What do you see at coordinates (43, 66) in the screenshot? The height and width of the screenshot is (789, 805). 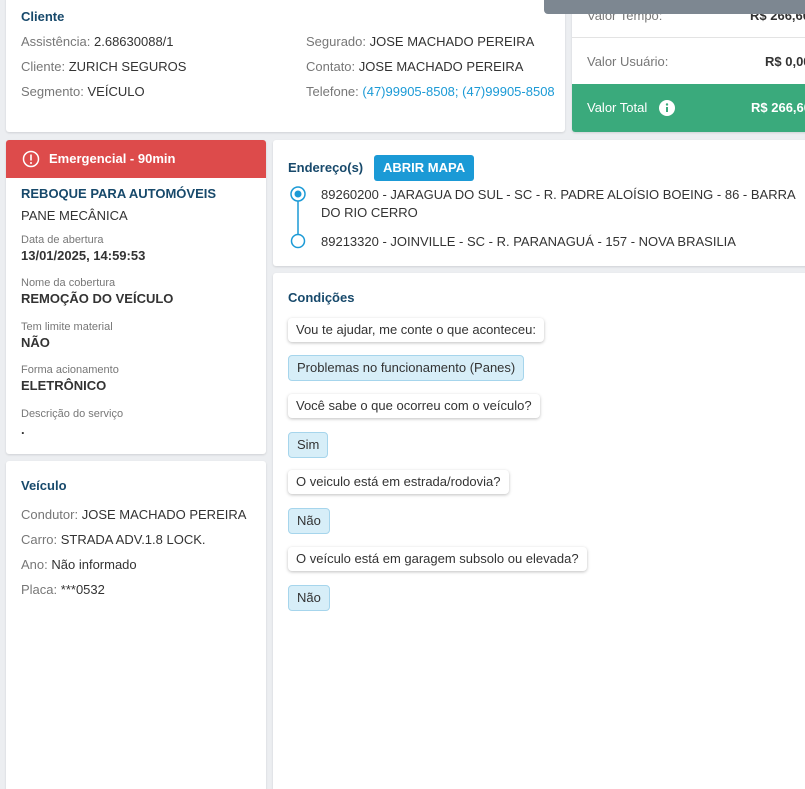 I see `label: Cliente:` at bounding box center [43, 66].